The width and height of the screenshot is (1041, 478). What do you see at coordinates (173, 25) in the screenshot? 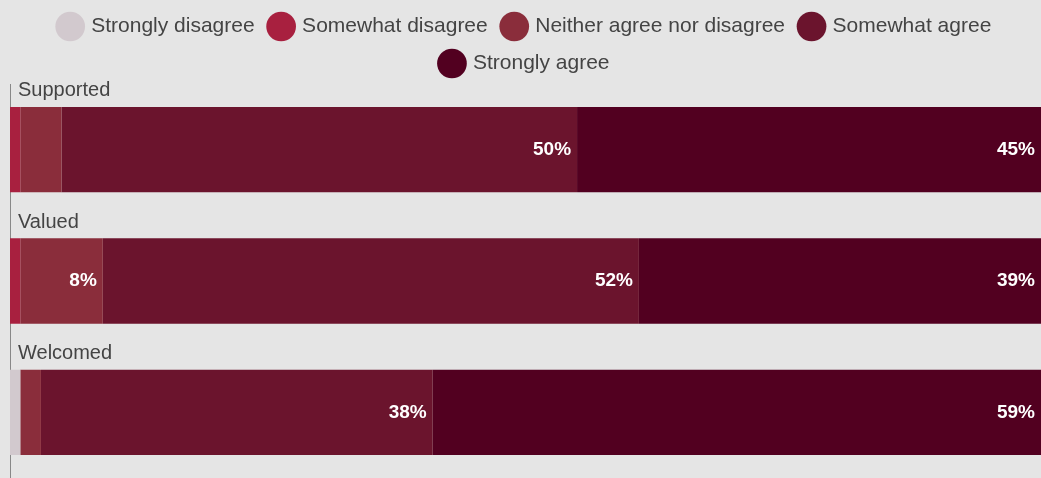
I see `legend-label: Strongly disagree` at bounding box center [173, 25].